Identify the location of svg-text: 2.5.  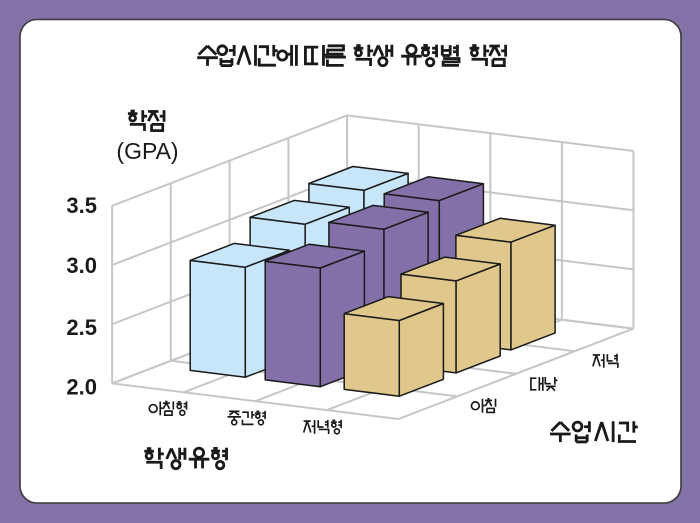
(81, 327).